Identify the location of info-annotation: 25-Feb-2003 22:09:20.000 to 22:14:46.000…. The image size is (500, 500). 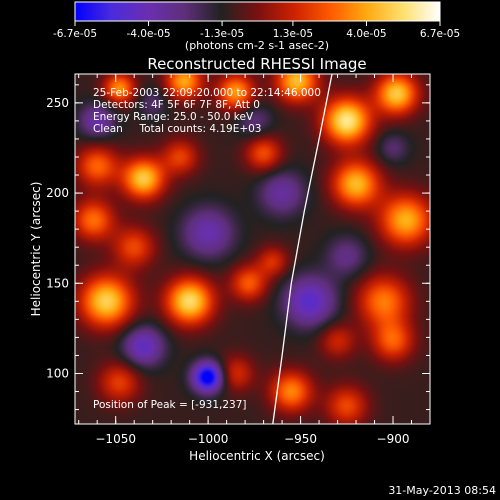
(207, 111).